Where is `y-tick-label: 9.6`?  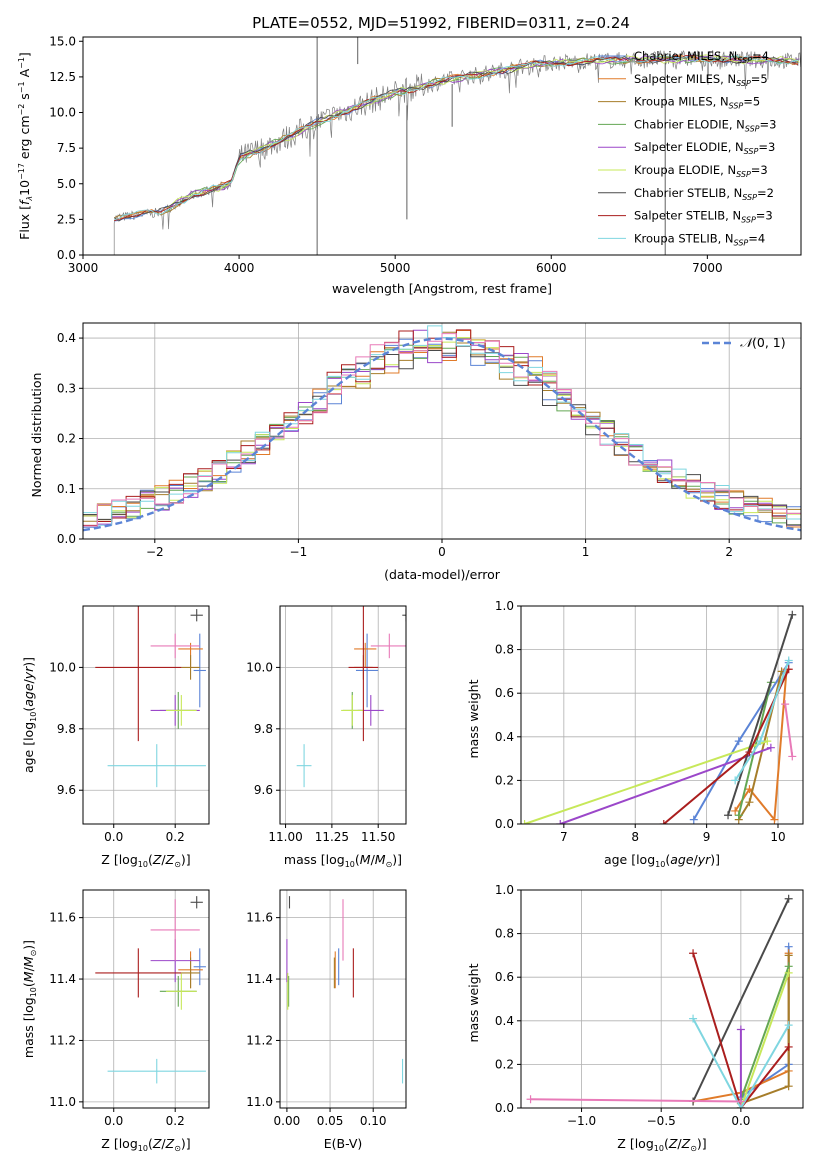 y-tick-label: 9.6 is located at coordinates (263, 790).